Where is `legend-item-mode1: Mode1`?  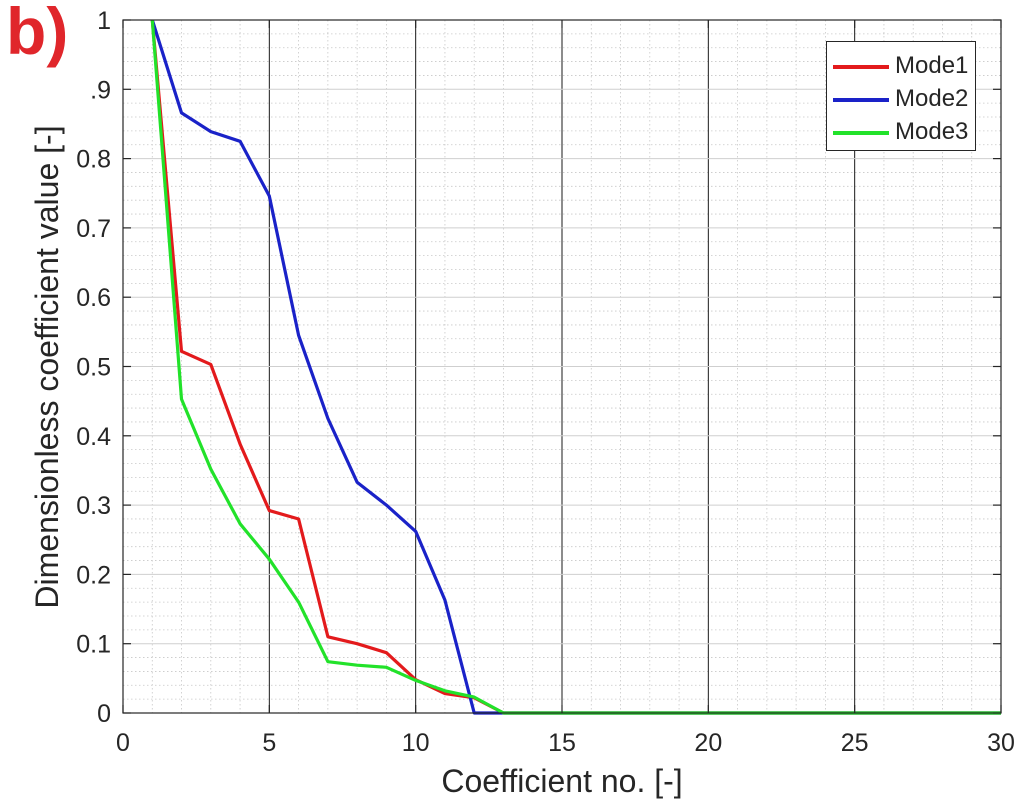 legend-item-mode1: Mode1 is located at coordinates (904, 67).